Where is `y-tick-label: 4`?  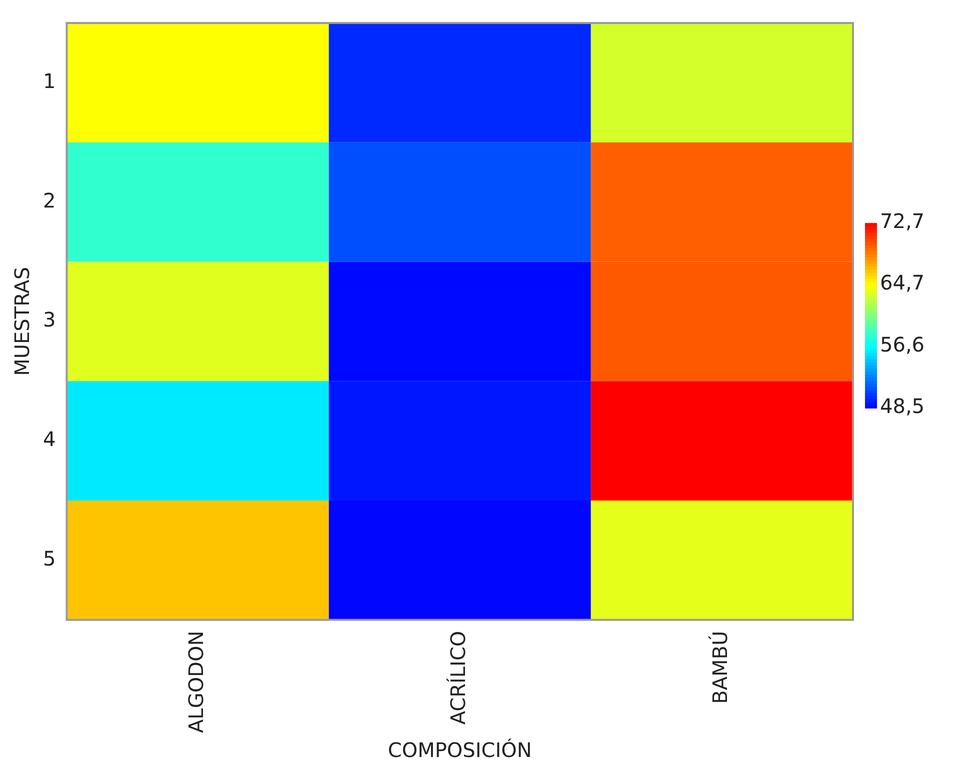
y-tick-label: 4 is located at coordinates (49, 438).